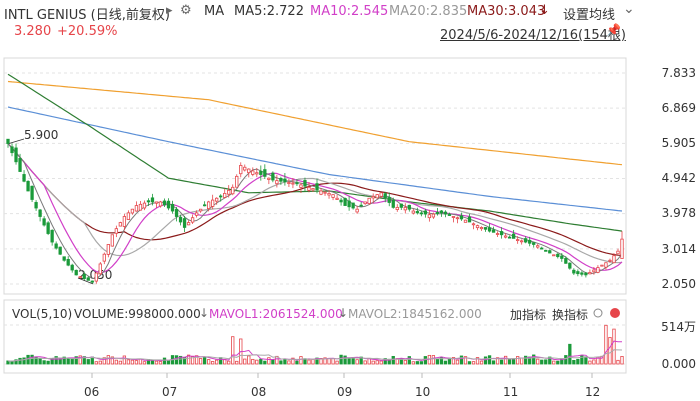 The width and height of the screenshot is (700, 401). What do you see at coordinates (629, 9) in the screenshot?
I see `chevron-down-icon: ⌄` at bounding box center [629, 9].